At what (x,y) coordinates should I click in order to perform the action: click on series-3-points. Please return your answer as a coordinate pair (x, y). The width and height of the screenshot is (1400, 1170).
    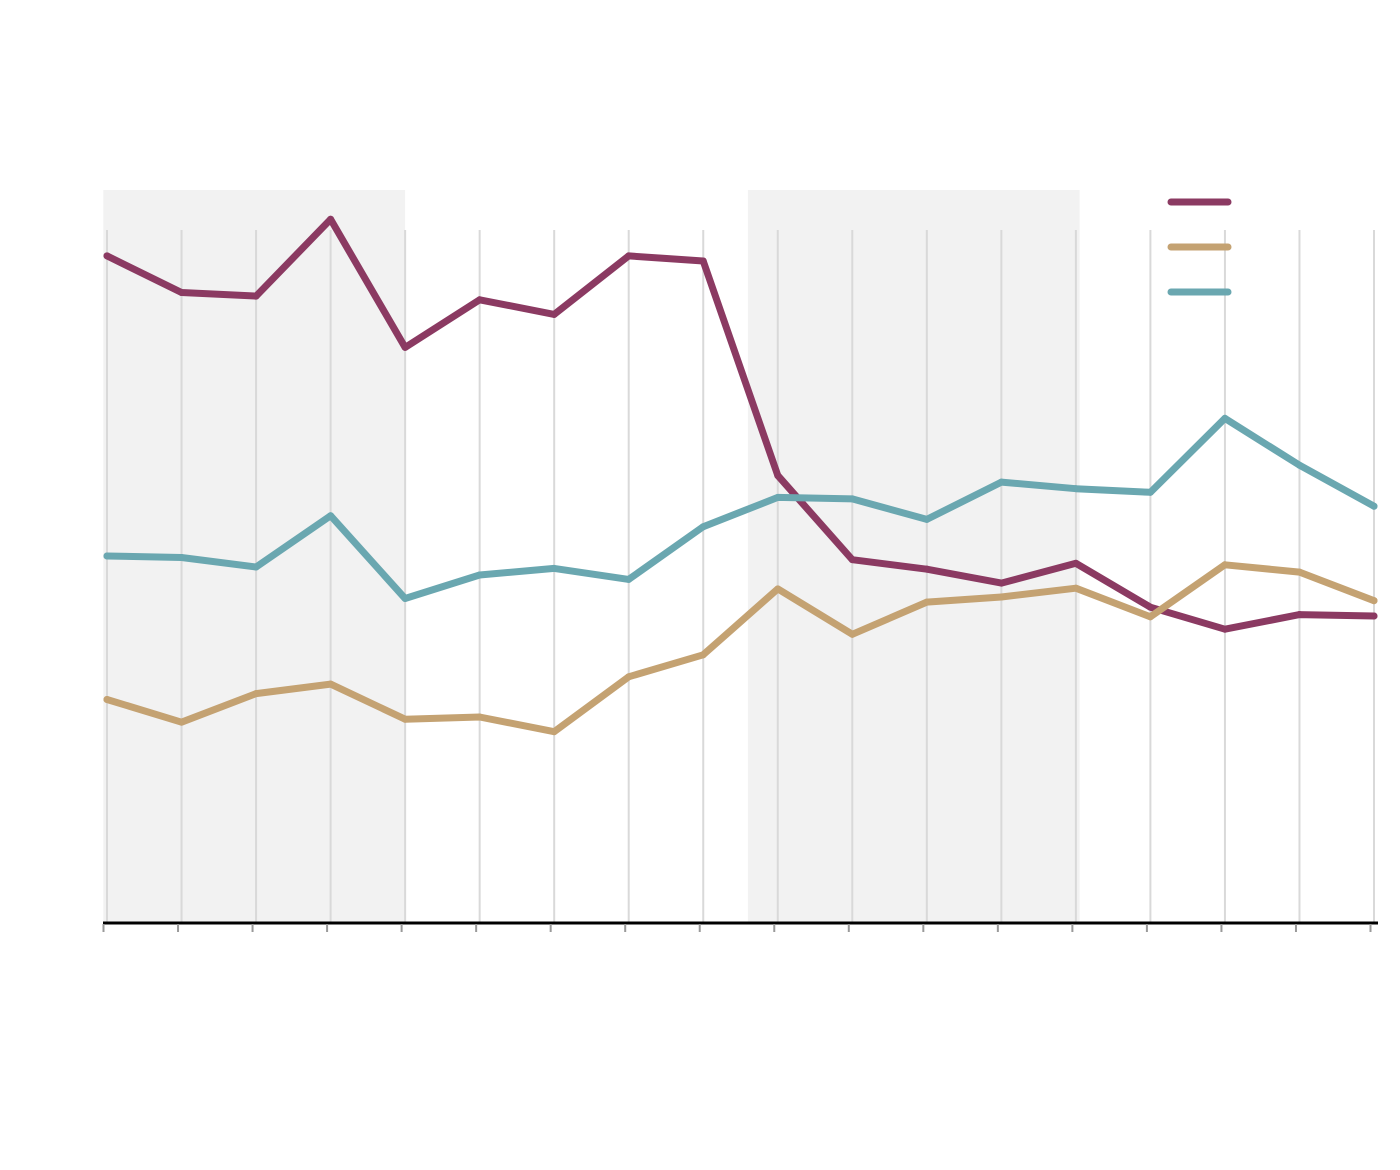
    Looking at the image, I should click on (740, 508).